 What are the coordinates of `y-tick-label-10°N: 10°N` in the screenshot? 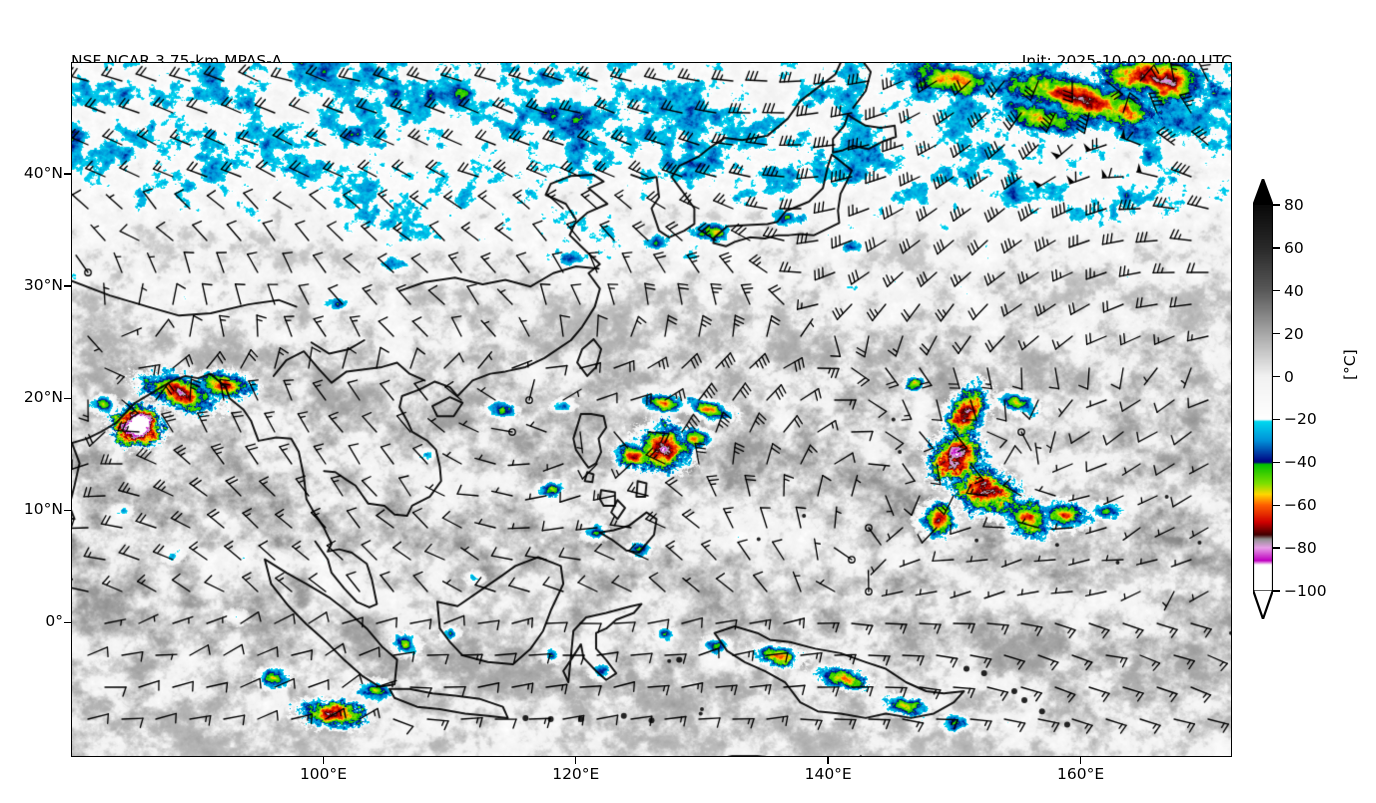 It's located at (43, 509).